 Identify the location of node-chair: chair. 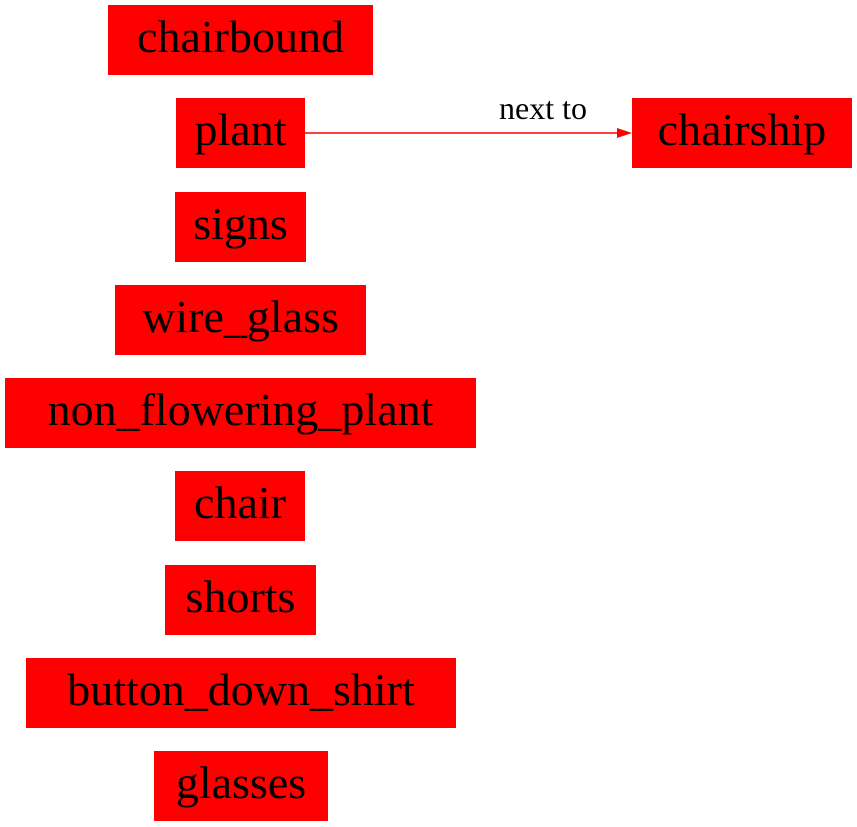
(240, 506).